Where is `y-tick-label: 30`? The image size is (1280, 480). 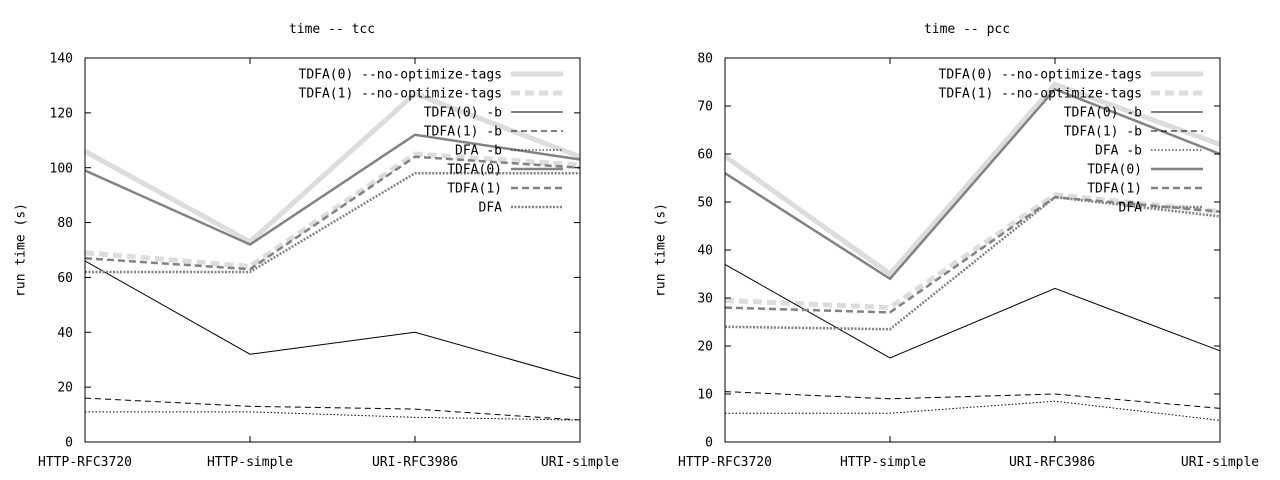 y-tick-label: 30 is located at coordinates (705, 299).